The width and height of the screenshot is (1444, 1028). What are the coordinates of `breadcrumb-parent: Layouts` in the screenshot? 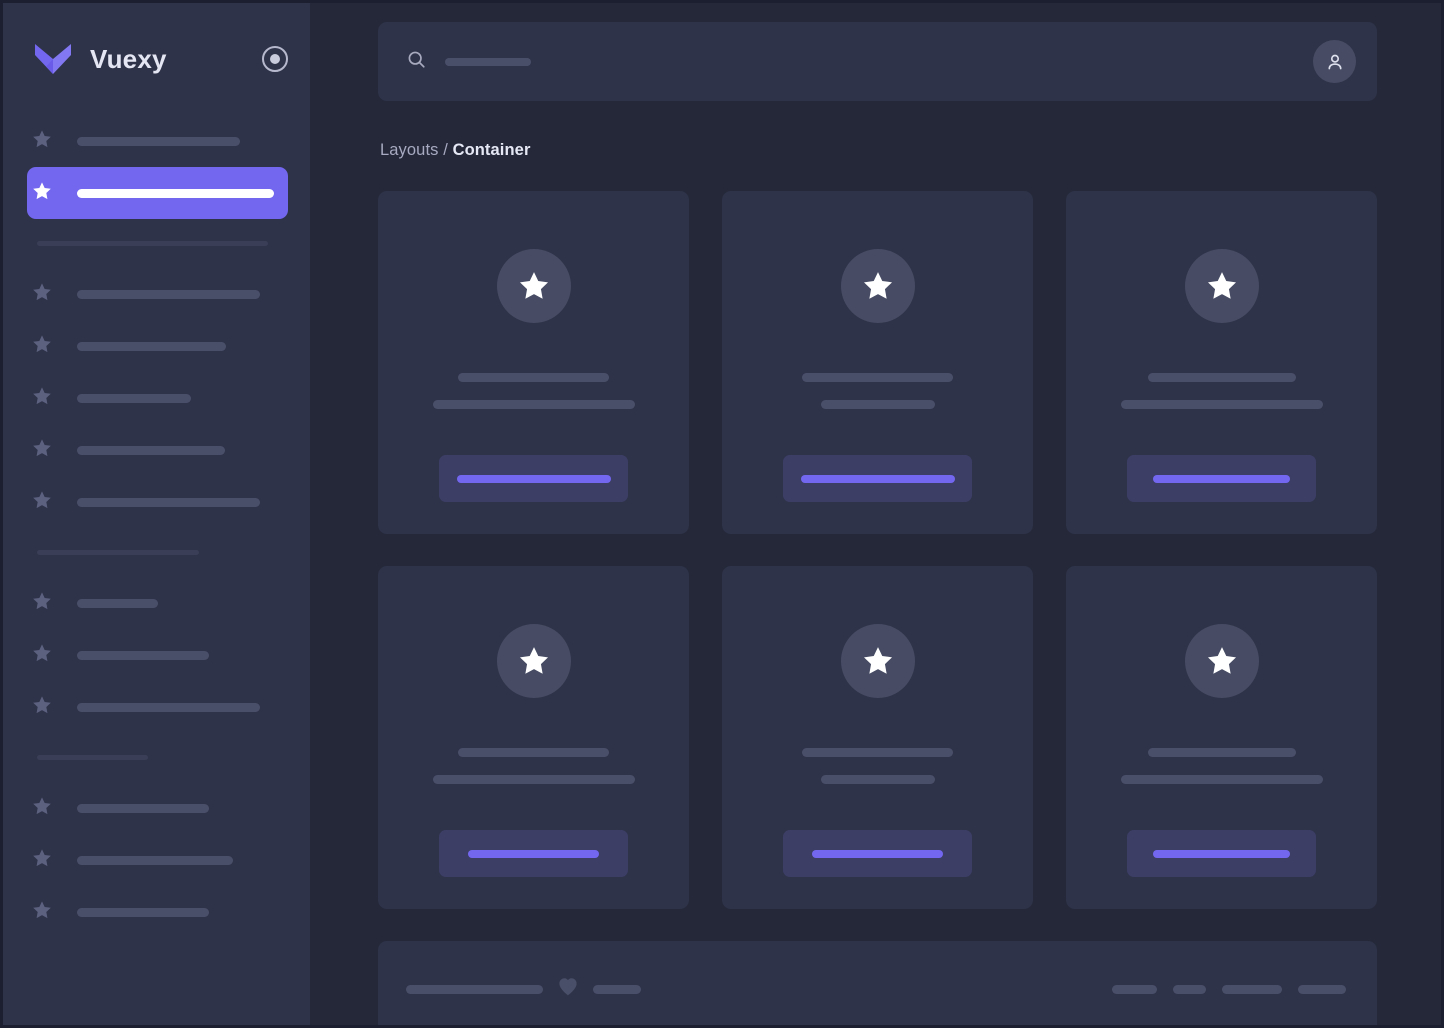 It's located at (409, 150).